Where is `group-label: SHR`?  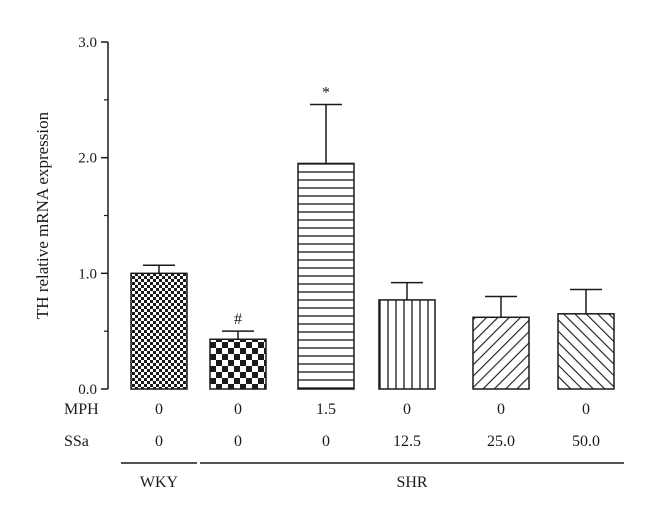
group-label: SHR is located at coordinates (411, 482).